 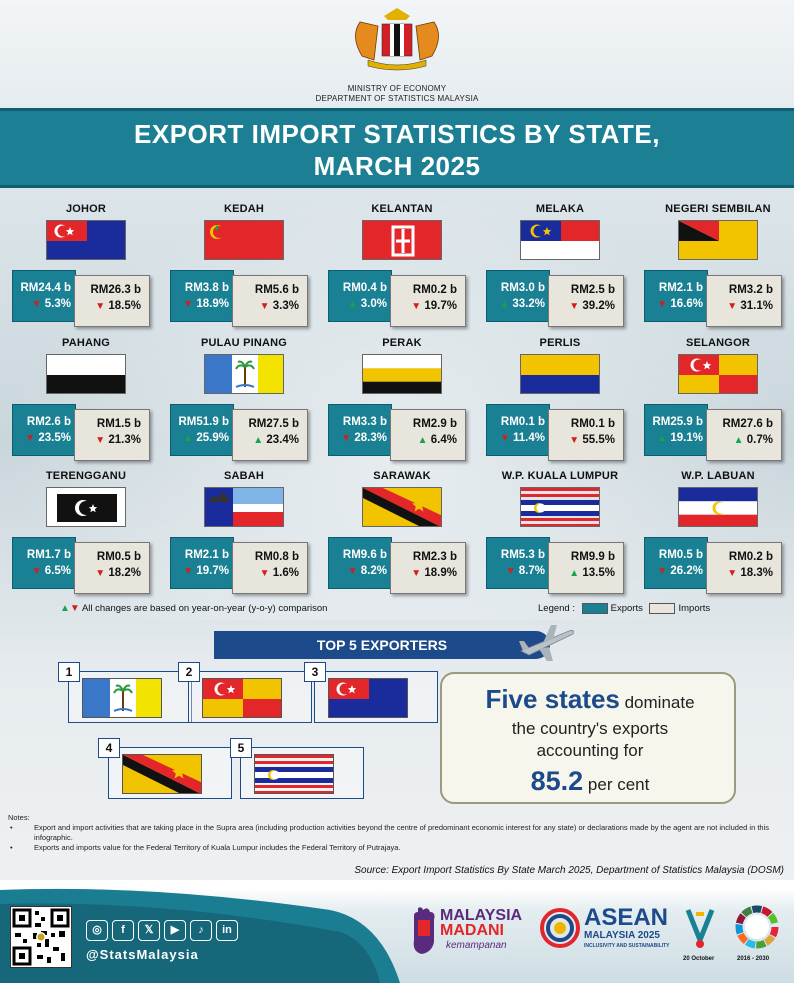 I want to click on top5-rank-2: 2, so click(x=245, y=692).